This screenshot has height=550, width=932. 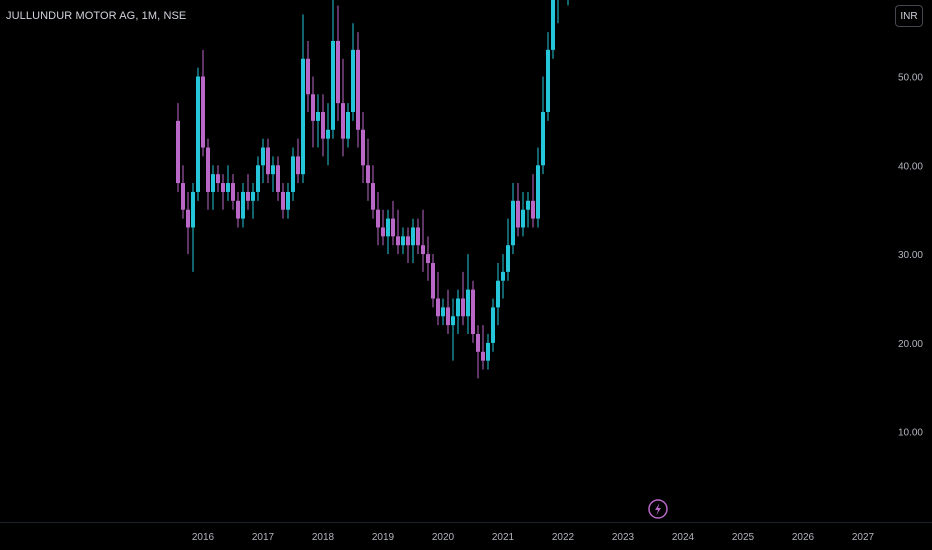 What do you see at coordinates (683, 537) in the screenshot?
I see `x-tick-8: 2024` at bounding box center [683, 537].